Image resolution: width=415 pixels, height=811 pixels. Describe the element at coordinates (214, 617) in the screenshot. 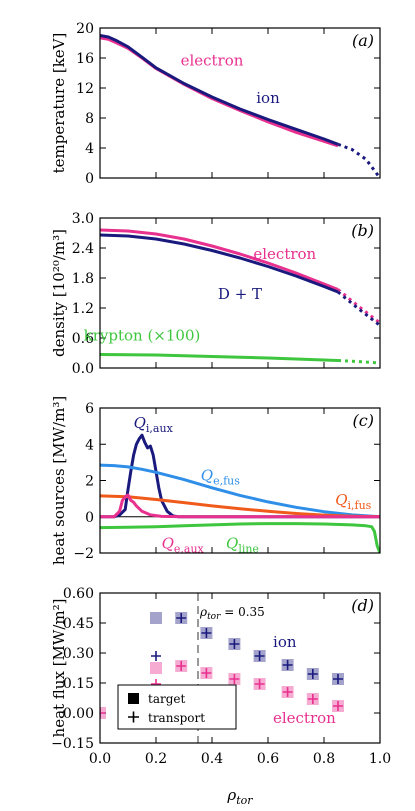

I see `threshold-label-sub: tor` at that location.